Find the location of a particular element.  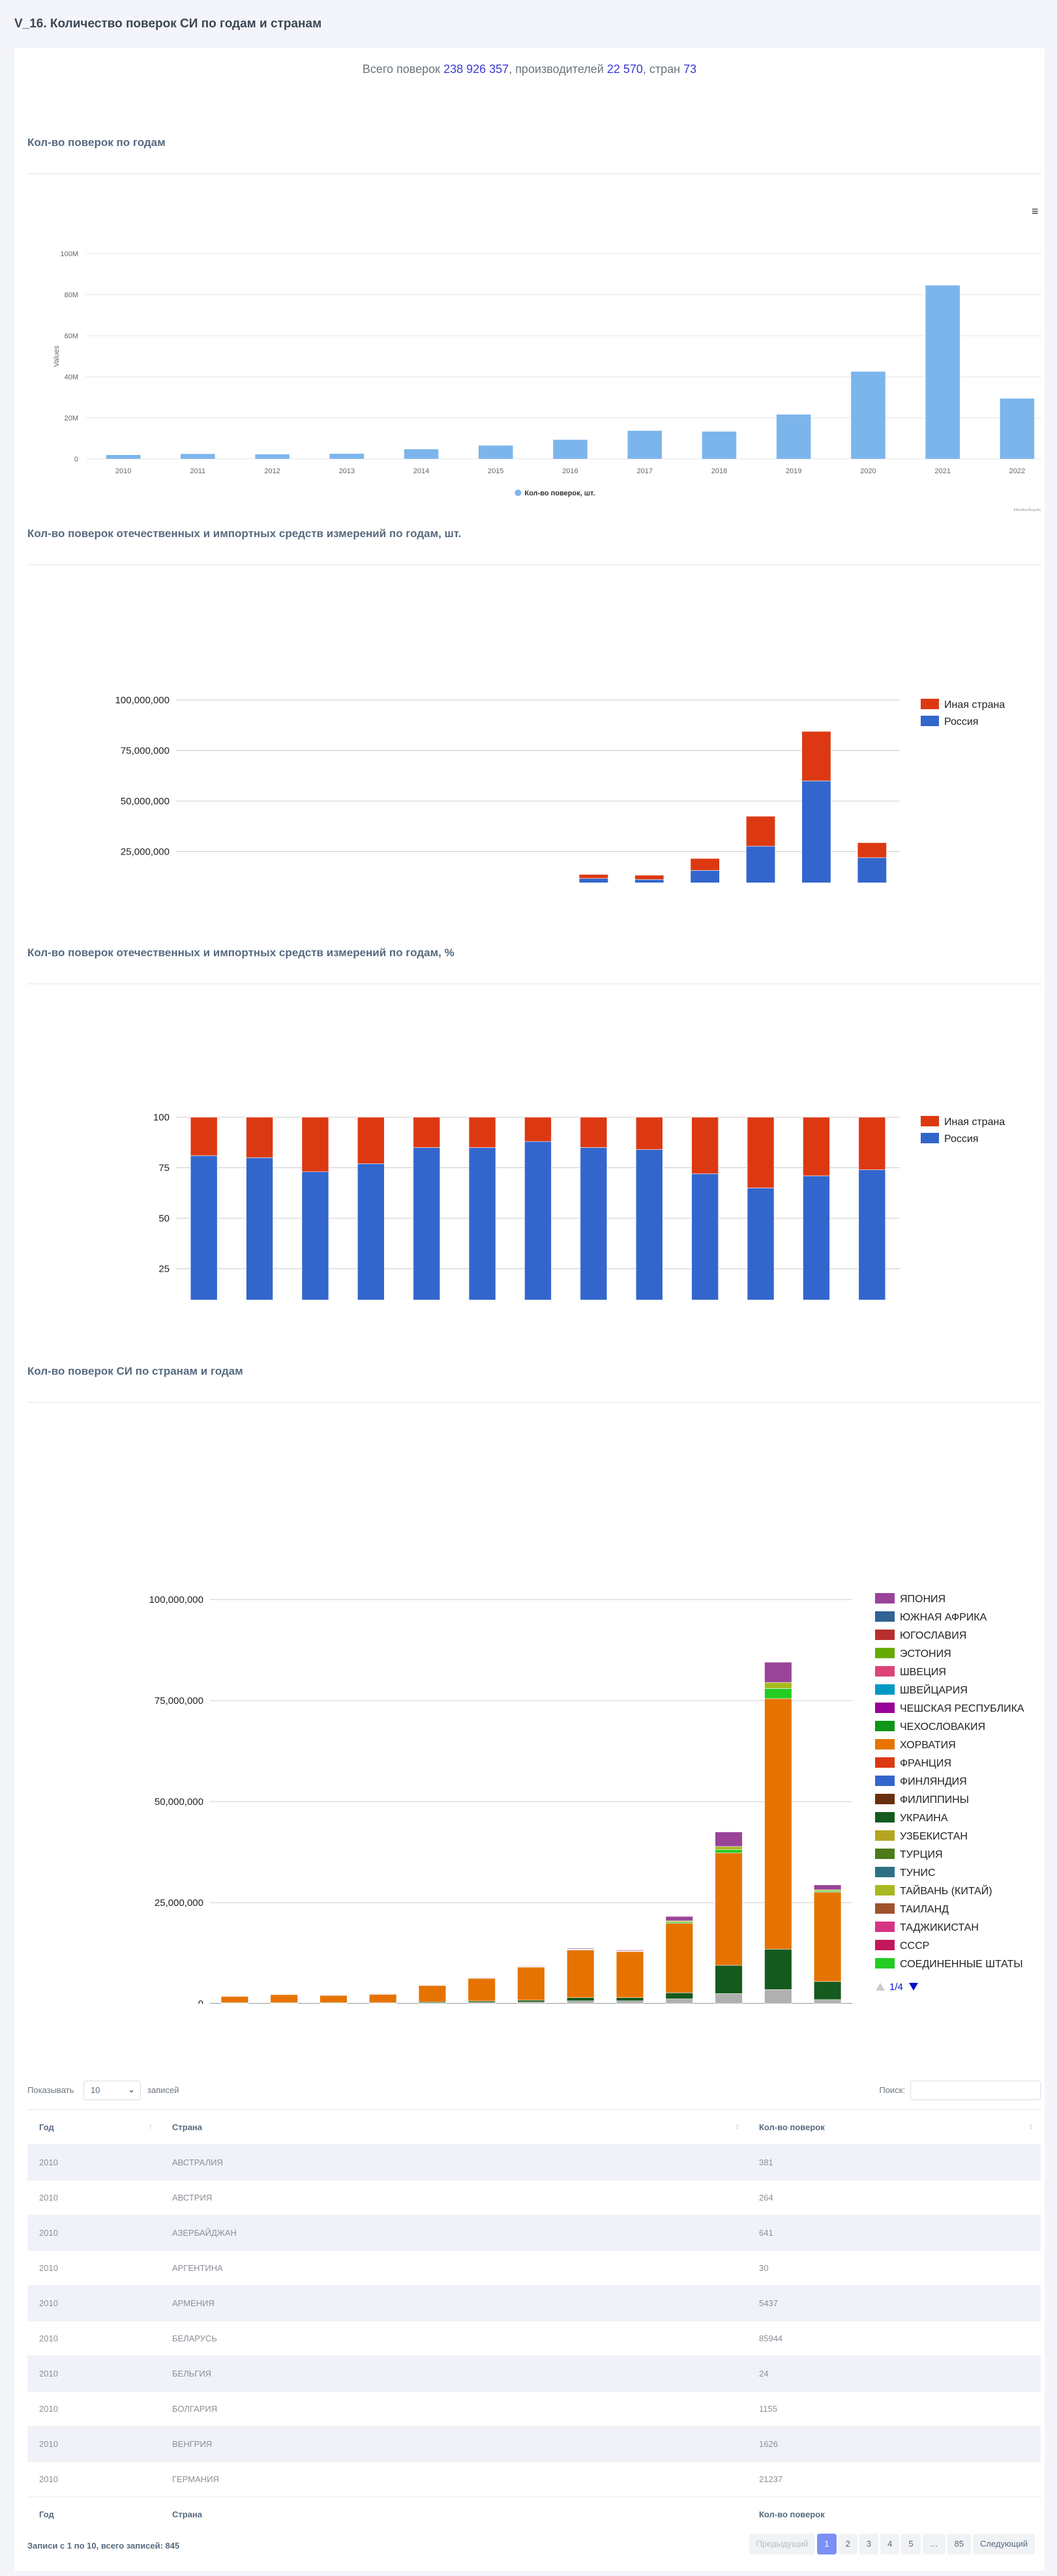

chart-menu-icon: ≡ is located at coordinates (1035, 211).